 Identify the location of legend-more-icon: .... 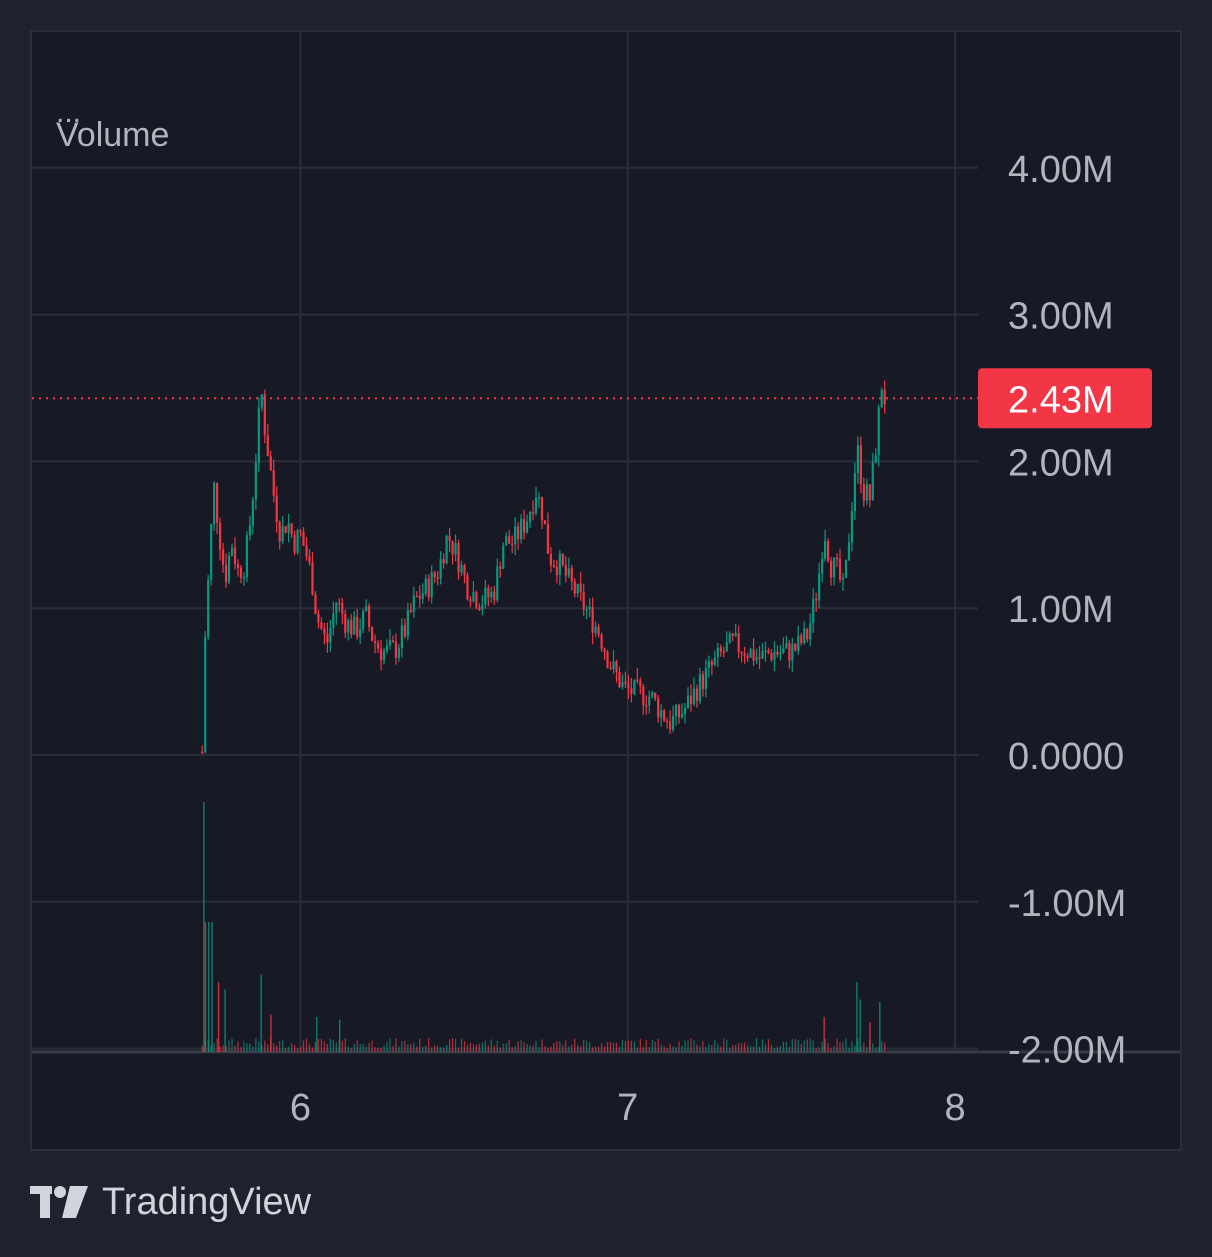
(69, 112).